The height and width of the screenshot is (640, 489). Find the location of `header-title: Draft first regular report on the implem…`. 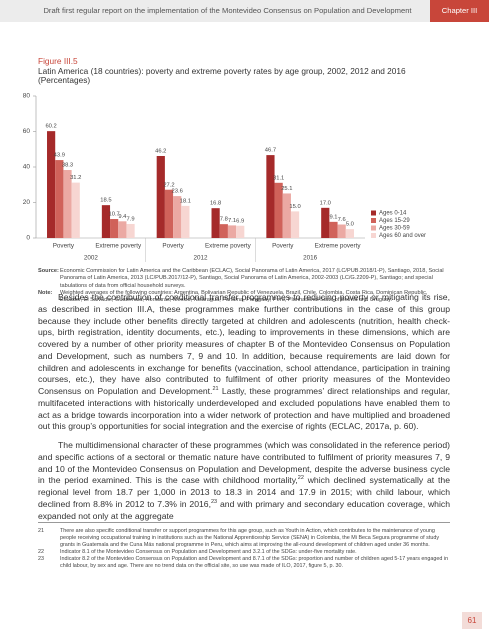

header-title: Draft first regular report on the implem… is located at coordinates (227, 10).